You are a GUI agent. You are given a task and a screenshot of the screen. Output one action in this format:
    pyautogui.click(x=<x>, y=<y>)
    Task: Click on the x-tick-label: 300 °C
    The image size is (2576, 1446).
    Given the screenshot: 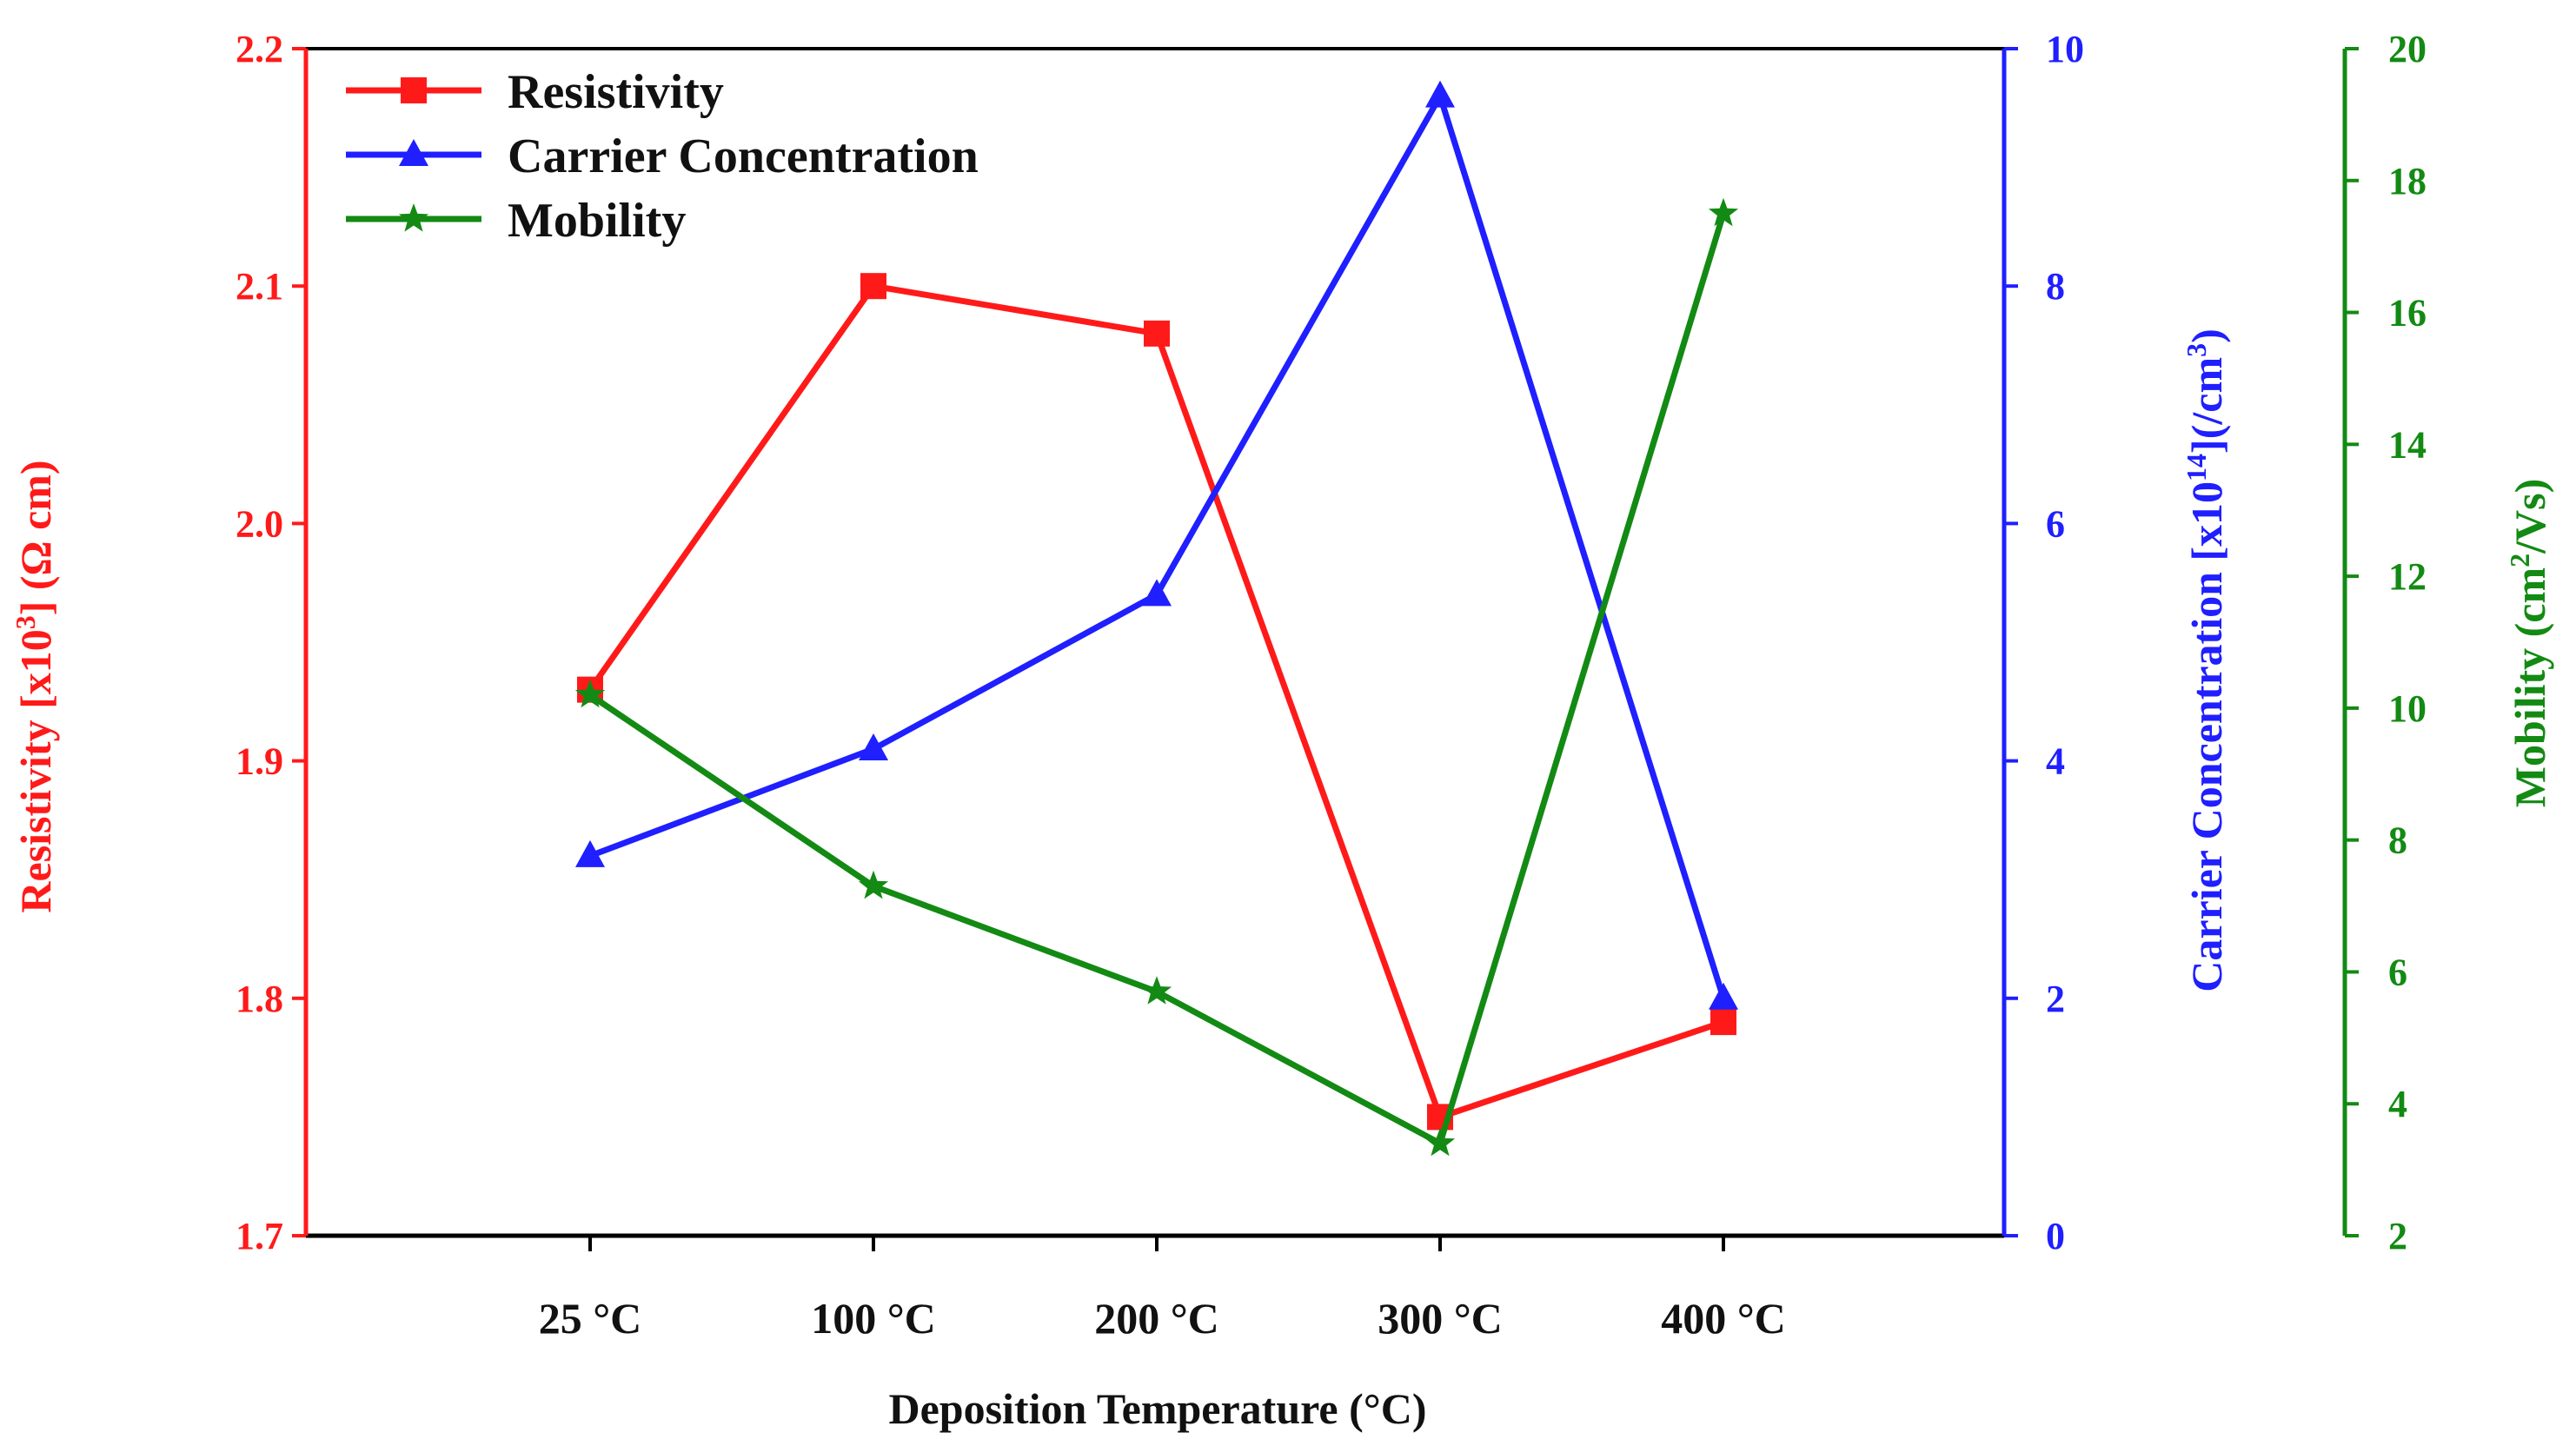 What is the action you would take?
    pyautogui.click(x=1440, y=1318)
    